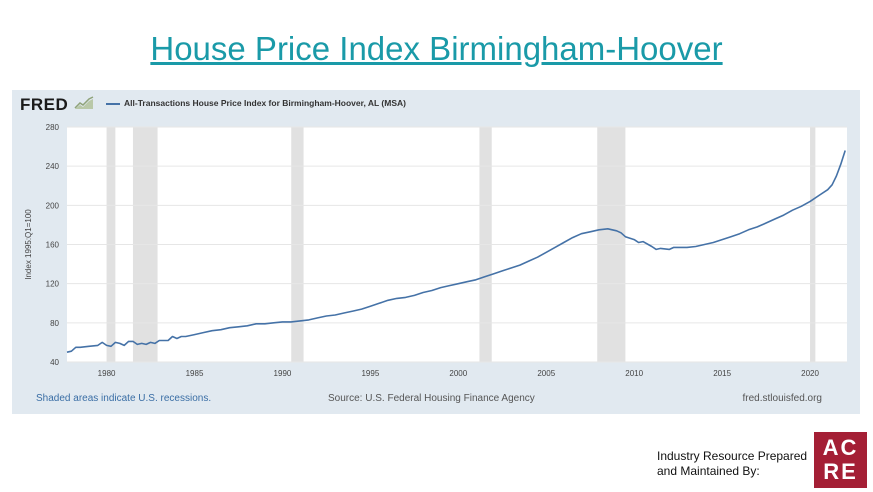 The image size is (873, 492). What do you see at coordinates (840, 447) in the screenshot?
I see `acre-logo-row-1: AC` at bounding box center [840, 447].